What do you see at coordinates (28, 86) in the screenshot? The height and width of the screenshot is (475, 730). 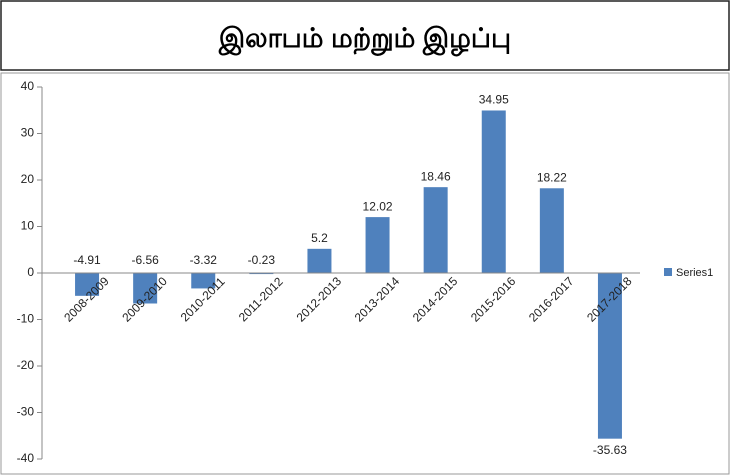 I see `y-tick-label: 40` at bounding box center [28, 86].